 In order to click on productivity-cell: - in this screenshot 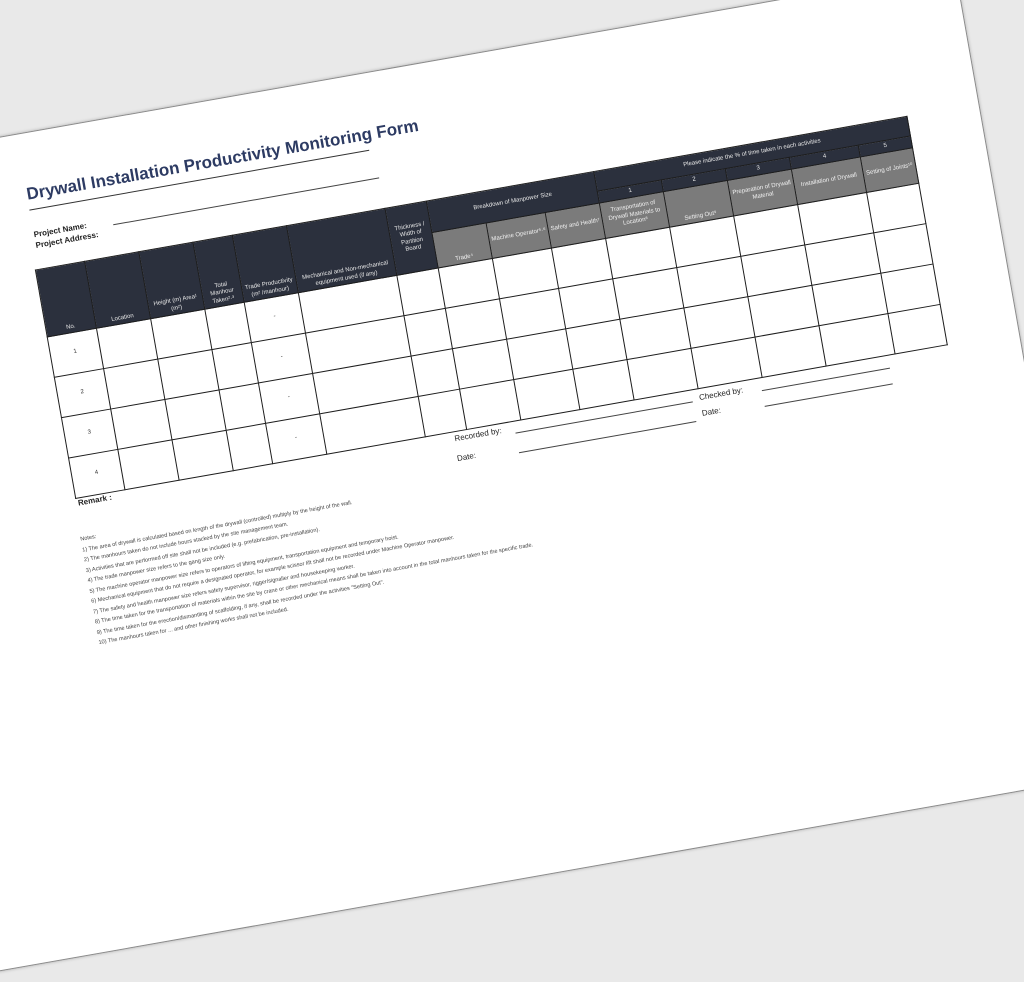, I will do `click(296, 438)`.